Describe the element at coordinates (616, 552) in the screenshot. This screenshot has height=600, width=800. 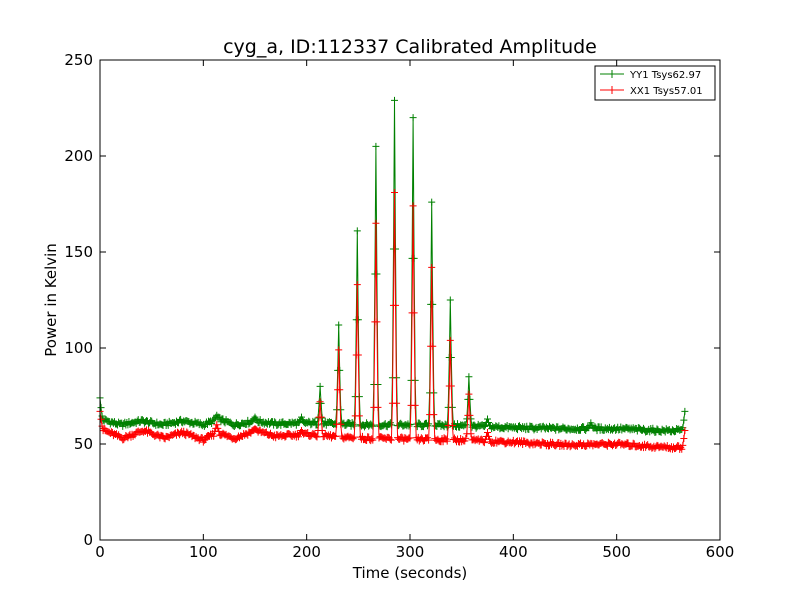
I see `x-tick-label: 500` at that location.